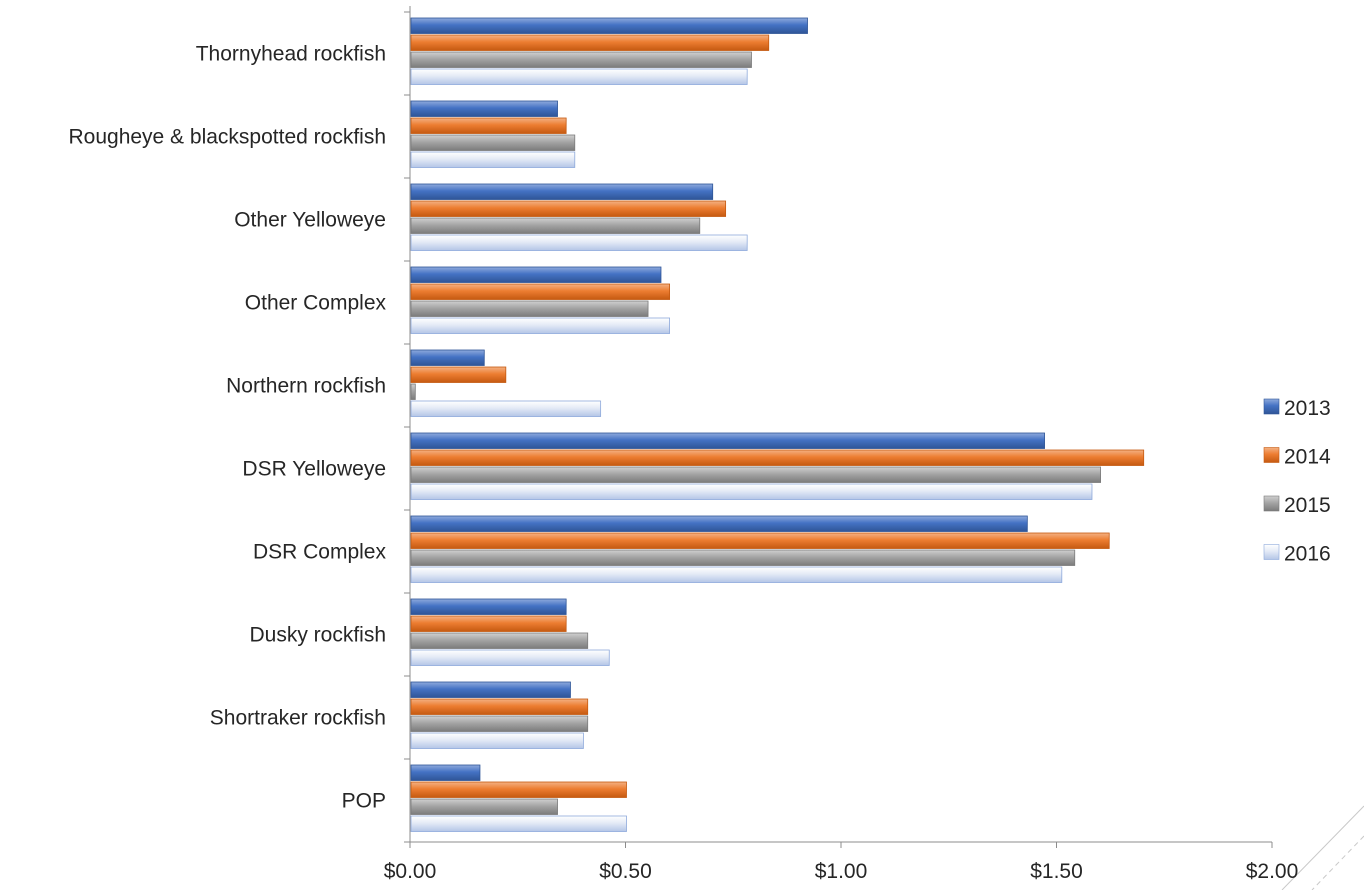 This screenshot has width=1364, height=890. I want to click on bar-2013-thornyhead-rockfish, so click(609, 25).